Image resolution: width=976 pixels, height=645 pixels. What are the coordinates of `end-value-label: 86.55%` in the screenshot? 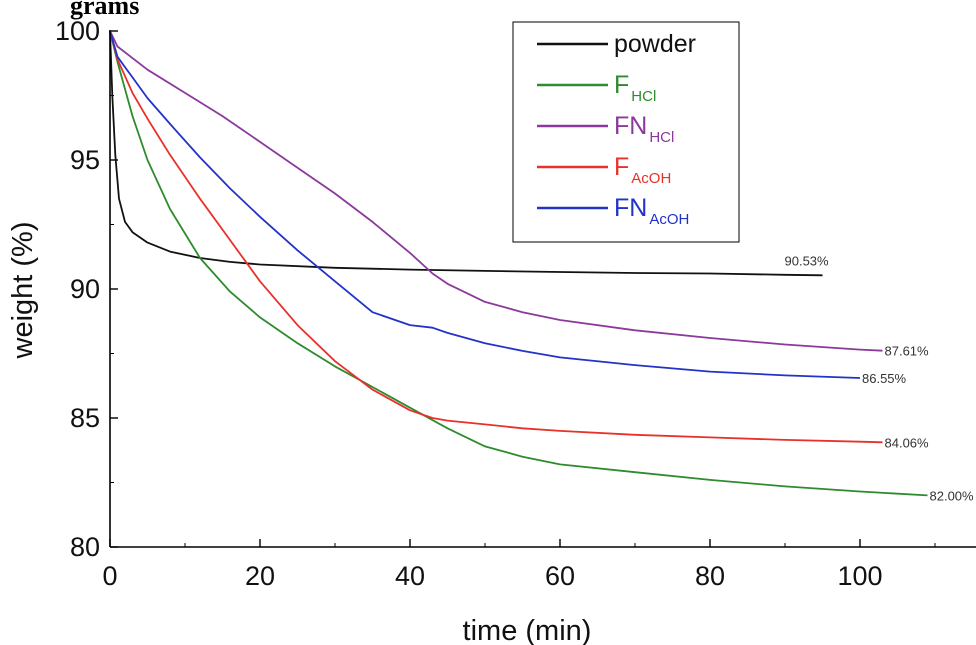 It's located at (884, 378).